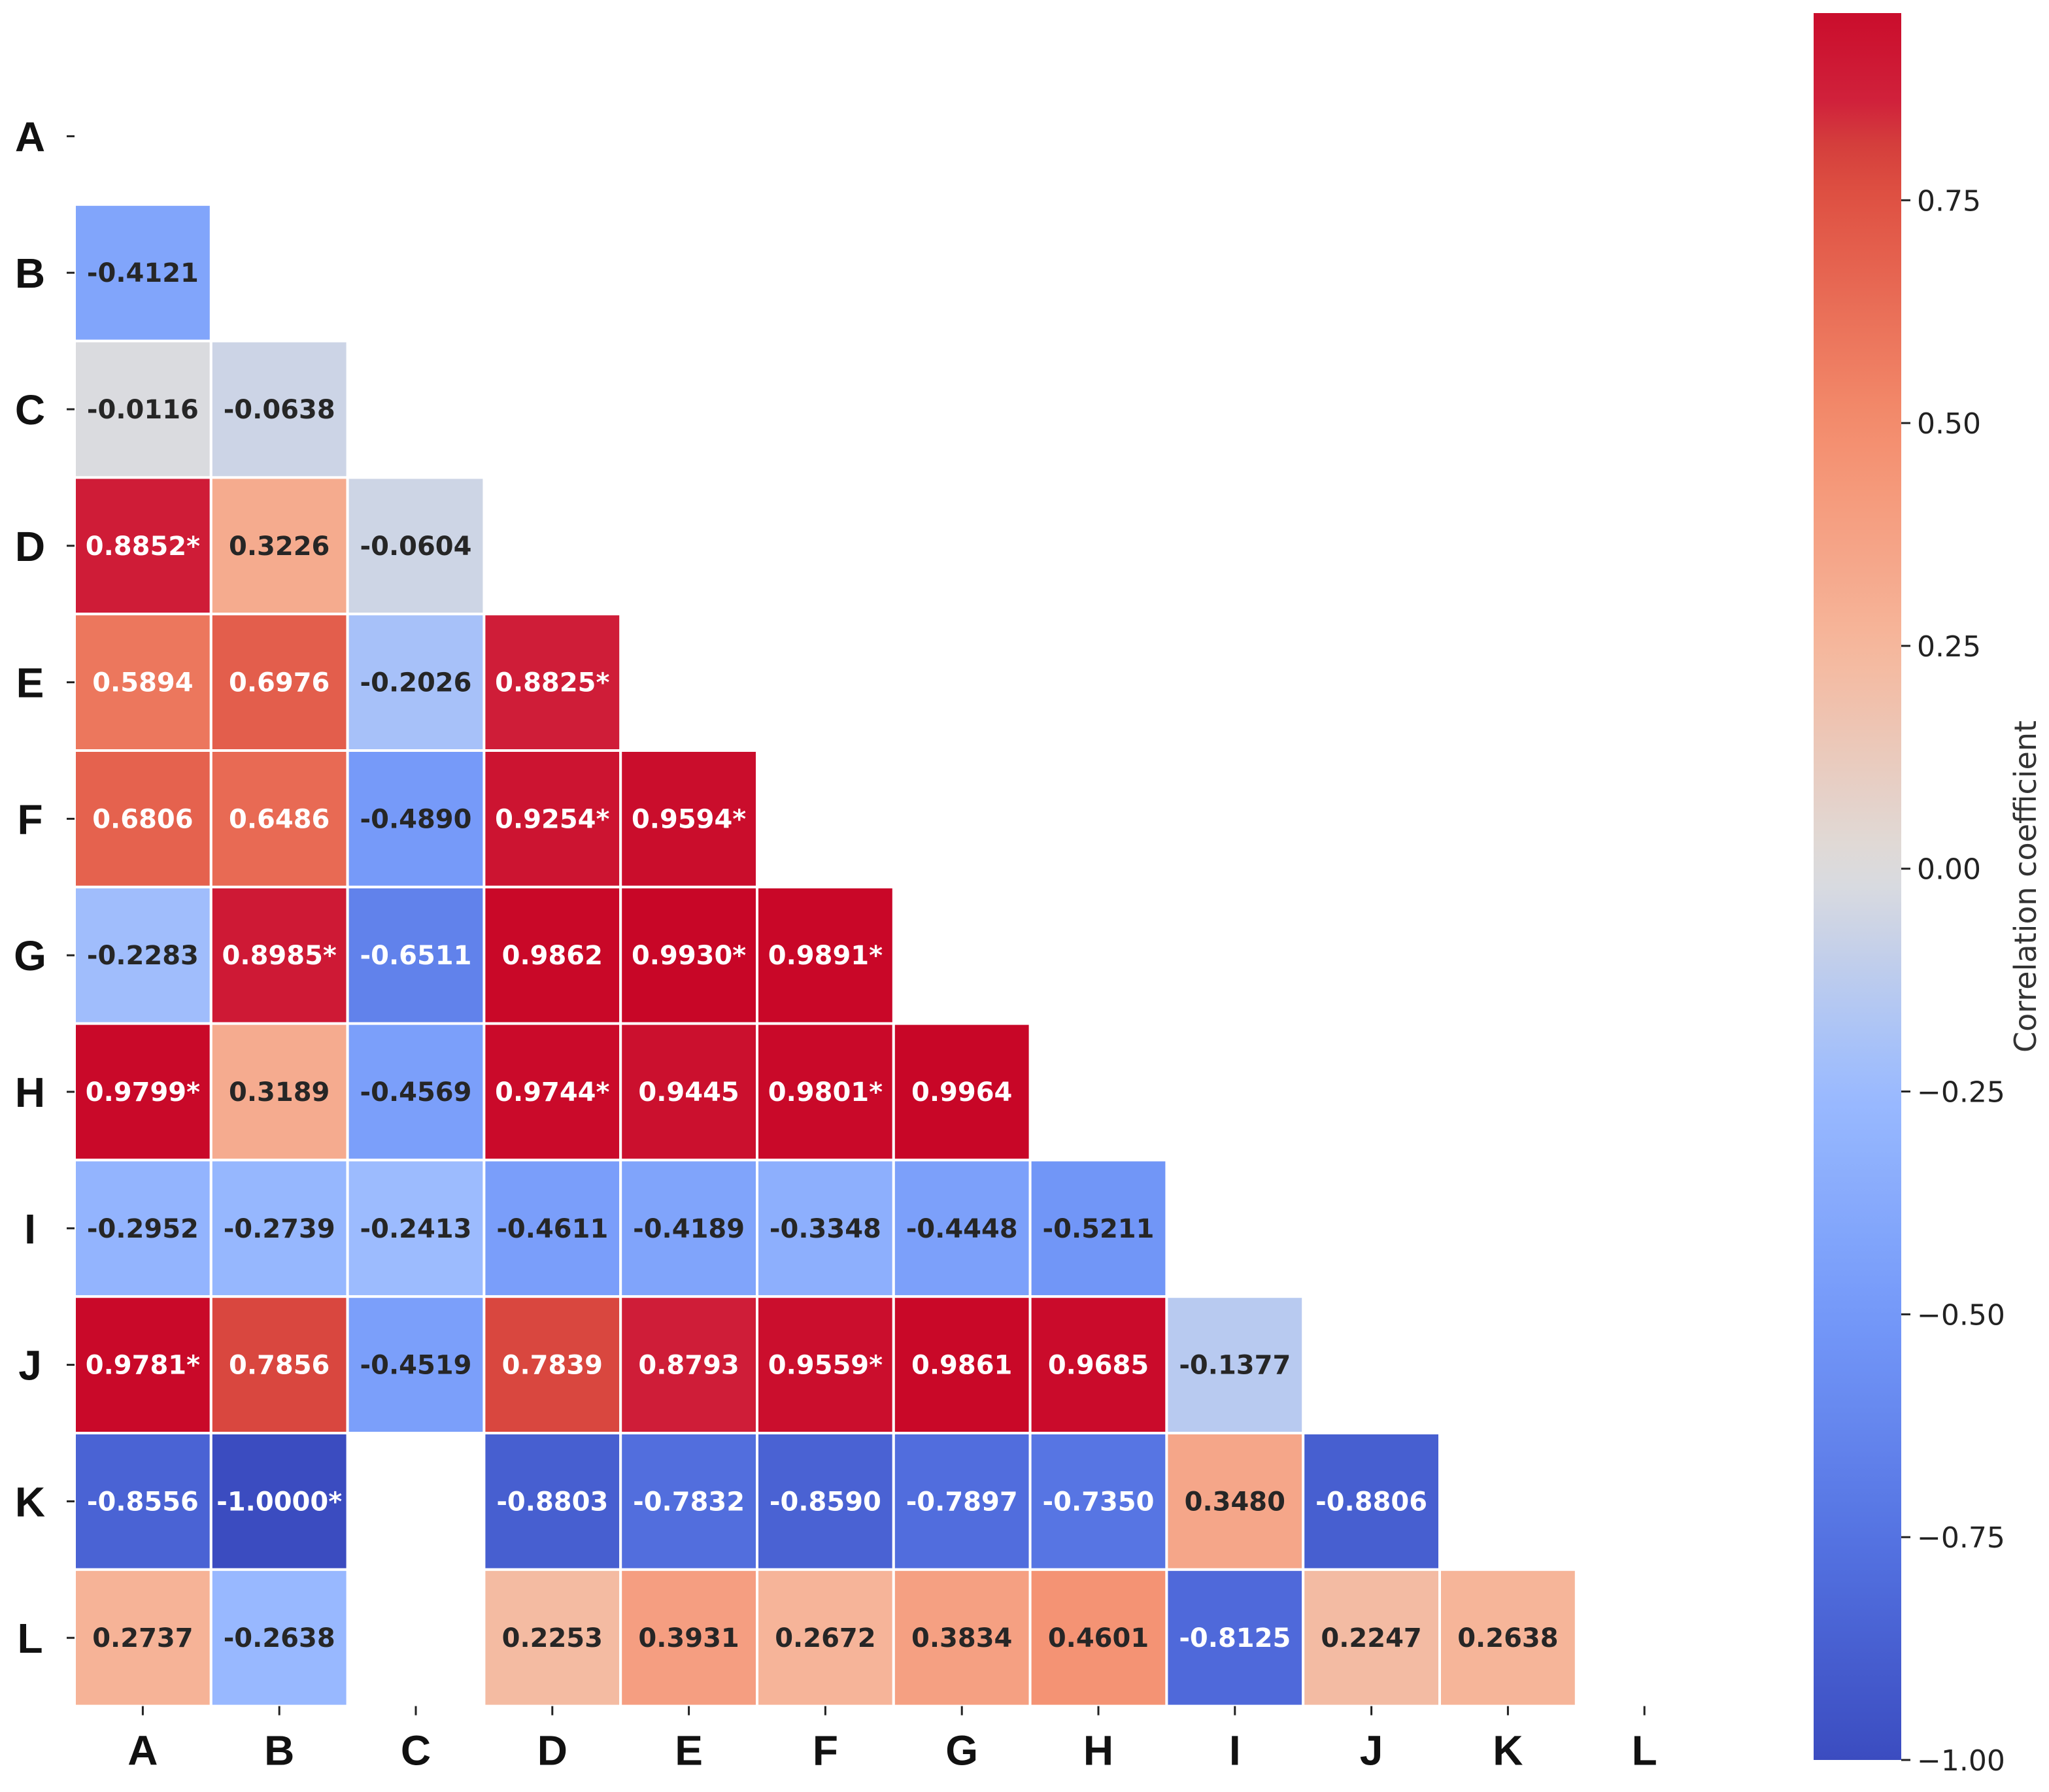 The width and height of the screenshot is (2049, 1792). What do you see at coordinates (279, 1638) in the screenshot?
I see `heatmap-cell-L-B` at bounding box center [279, 1638].